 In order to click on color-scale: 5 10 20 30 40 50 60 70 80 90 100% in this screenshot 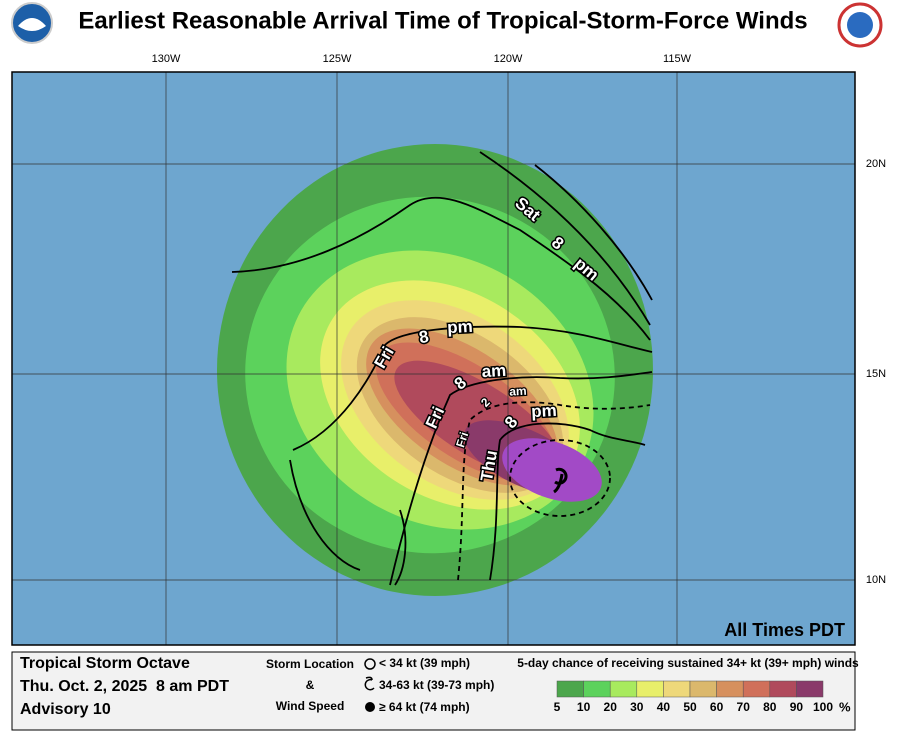, I will do `click(702, 697)`.